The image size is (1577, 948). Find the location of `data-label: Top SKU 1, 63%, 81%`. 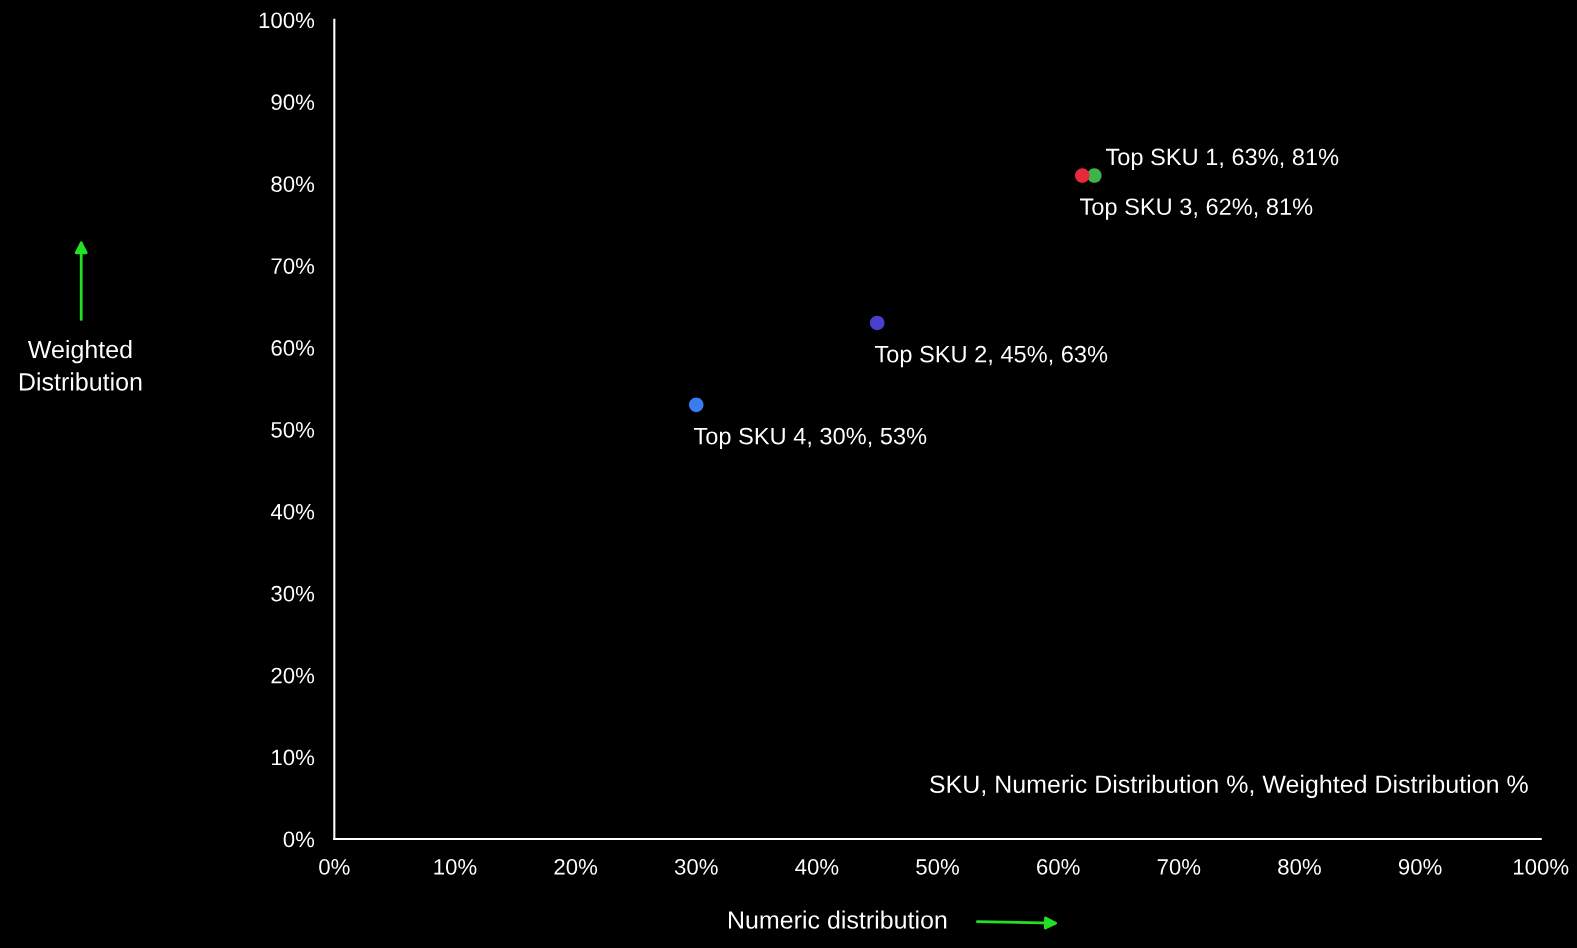

data-label: Top SKU 1, 63%, 81% is located at coordinates (1222, 159).